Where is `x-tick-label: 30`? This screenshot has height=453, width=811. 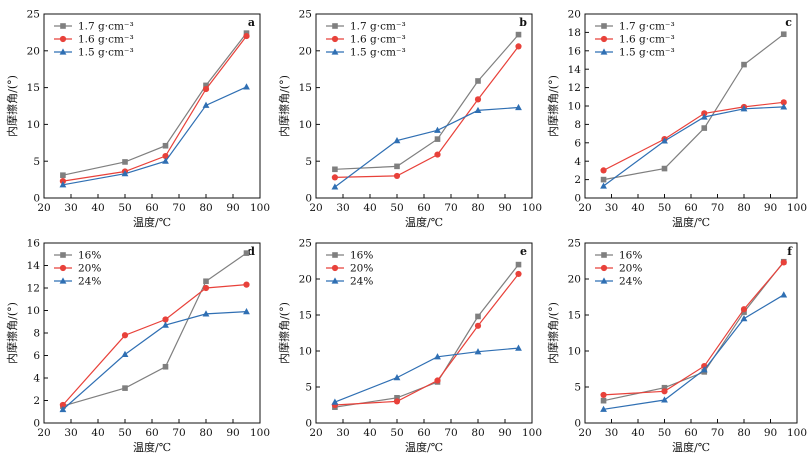 x-tick-label: 30 is located at coordinates (611, 208).